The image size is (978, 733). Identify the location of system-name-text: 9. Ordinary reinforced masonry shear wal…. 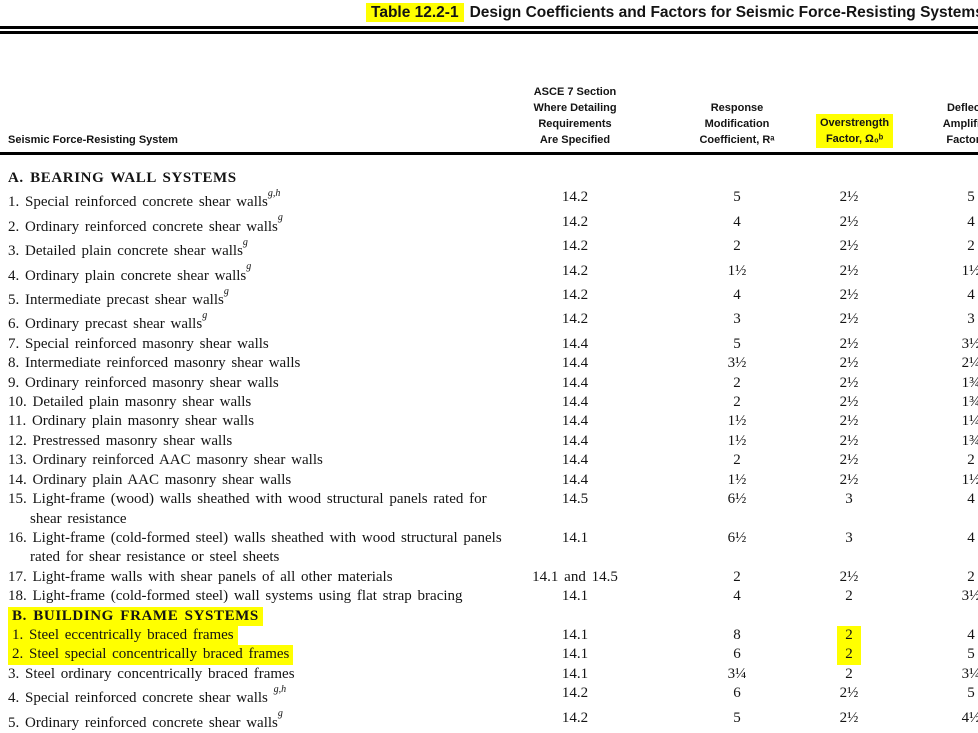
(143, 382).